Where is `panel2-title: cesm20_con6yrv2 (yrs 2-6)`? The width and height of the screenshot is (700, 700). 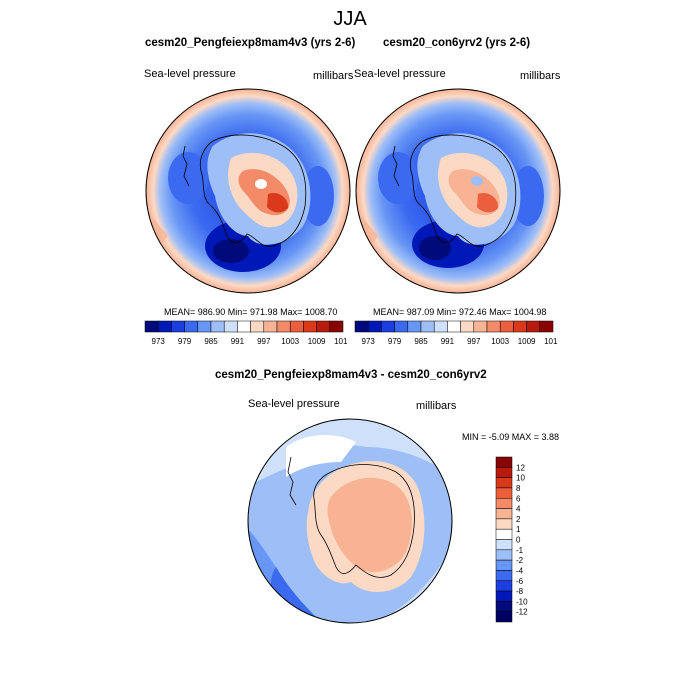
panel2-title: cesm20_con6yrv2 (yrs 2-6) is located at coordinates (457, 43).